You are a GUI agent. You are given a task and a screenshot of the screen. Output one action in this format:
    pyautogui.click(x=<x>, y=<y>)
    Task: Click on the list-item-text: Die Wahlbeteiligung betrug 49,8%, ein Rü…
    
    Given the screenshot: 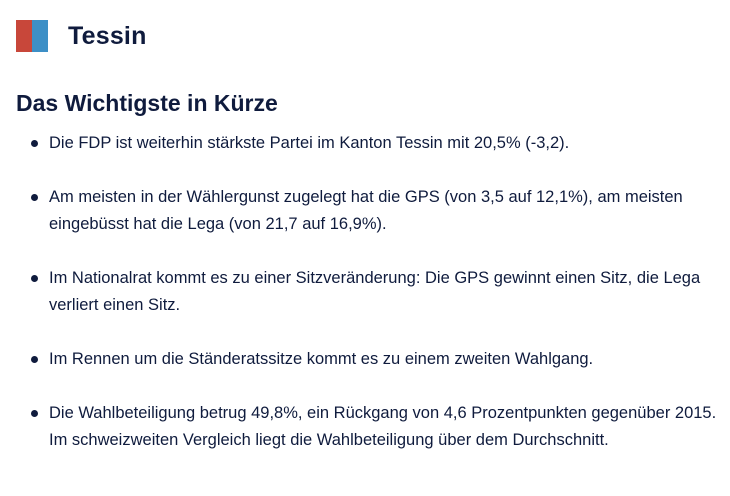 What is the action you would take?
    pyautogui.click(x=383, y=426)
    